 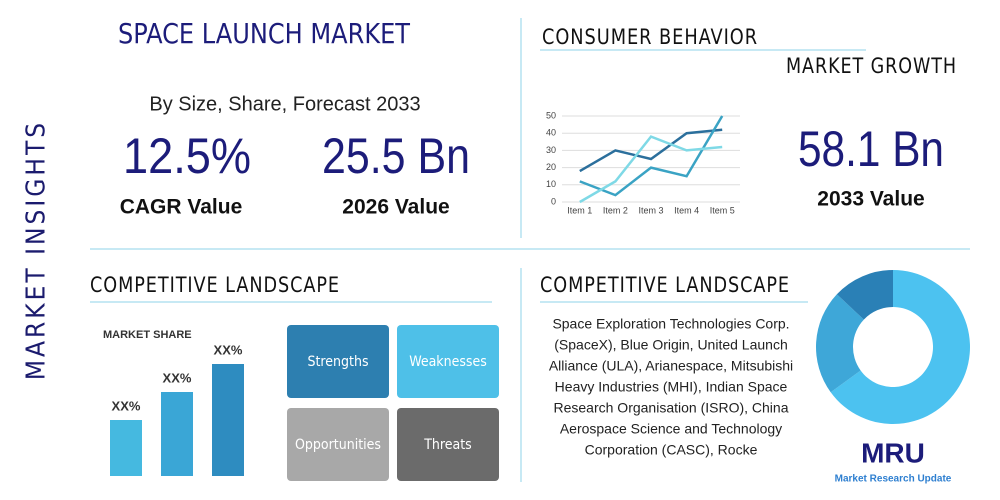 What do you see at coordinates (181, 207) in the screenshot?
I see `stat-label: CAGR Value` at bounding box center [181, 207].